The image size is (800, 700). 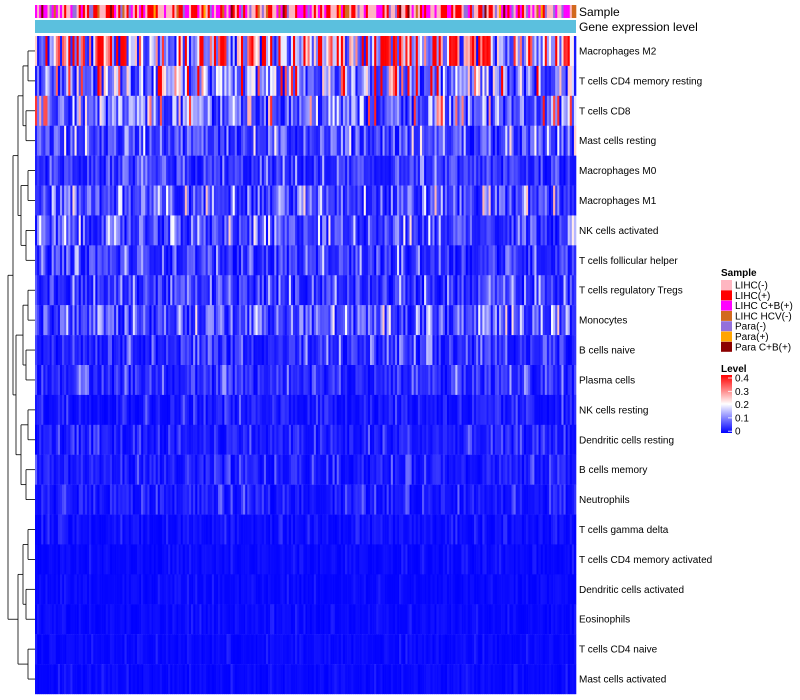 I want to click on heatmap-row, so click(x=306, y=320).